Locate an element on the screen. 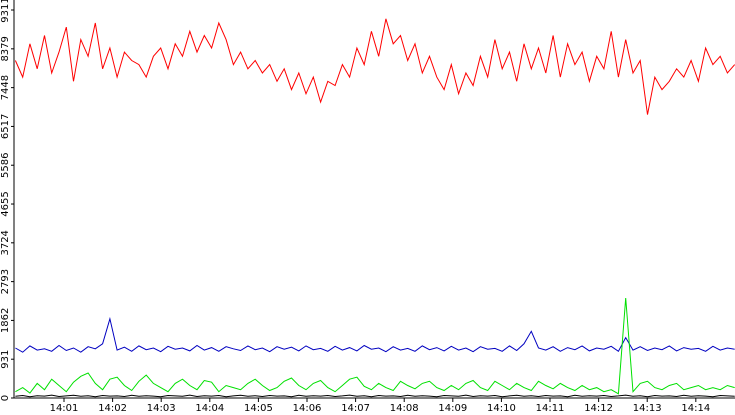 Image resolution: width=735 pixels, height=415 pixels. x-tick-label: 14:13 is located at coordinates (647, 408).